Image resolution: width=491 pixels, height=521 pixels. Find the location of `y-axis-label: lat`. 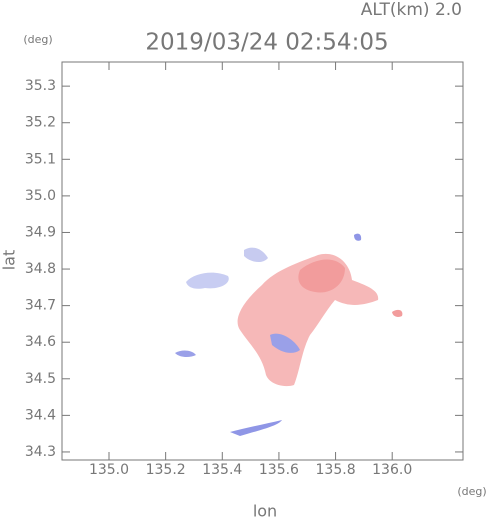

y-axis-label: lat is located at coordinates (9, 260).